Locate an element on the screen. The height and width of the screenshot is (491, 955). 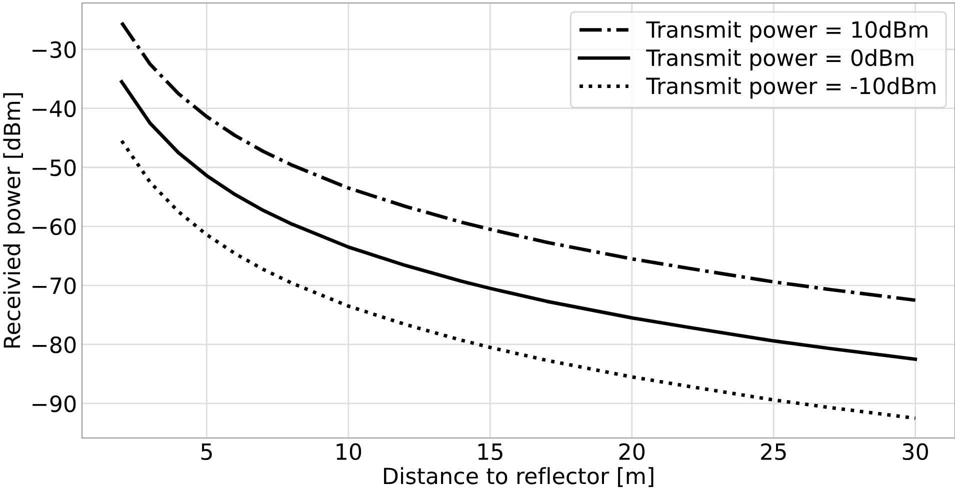
y-tick-label: −90 is located at coordinates (54, 403).